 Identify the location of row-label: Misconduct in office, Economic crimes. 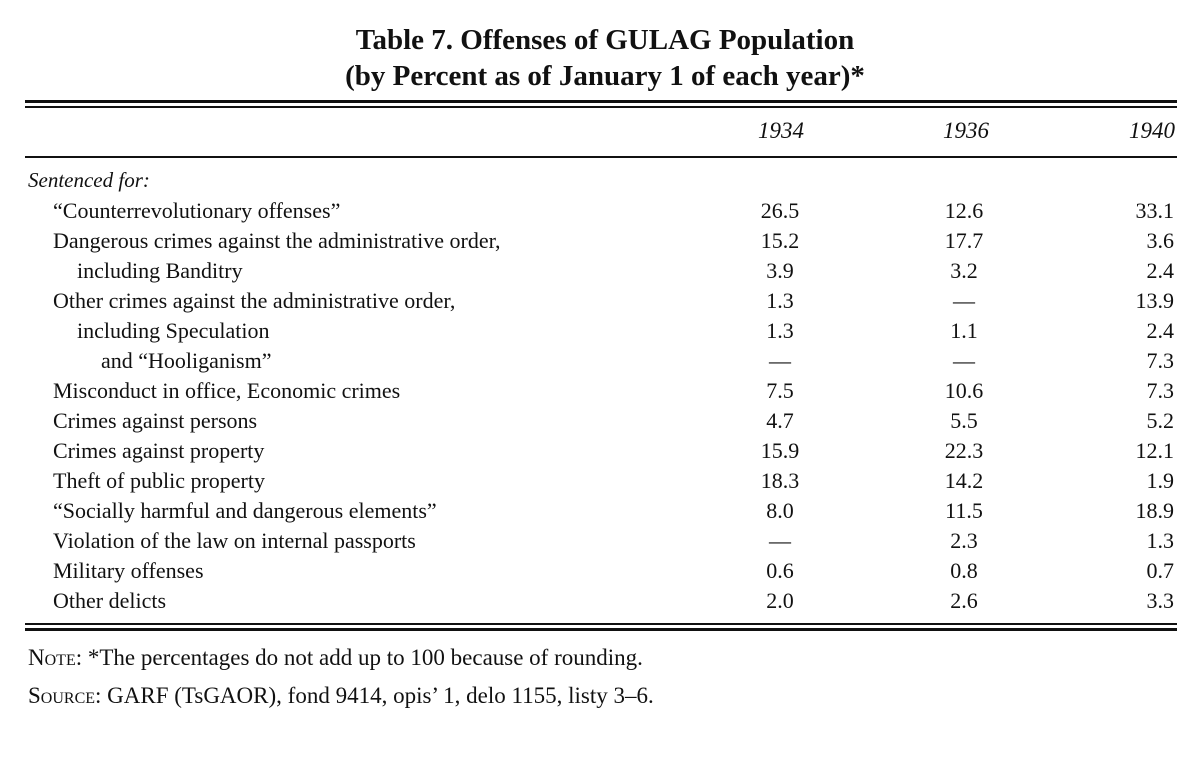
(227, 390).